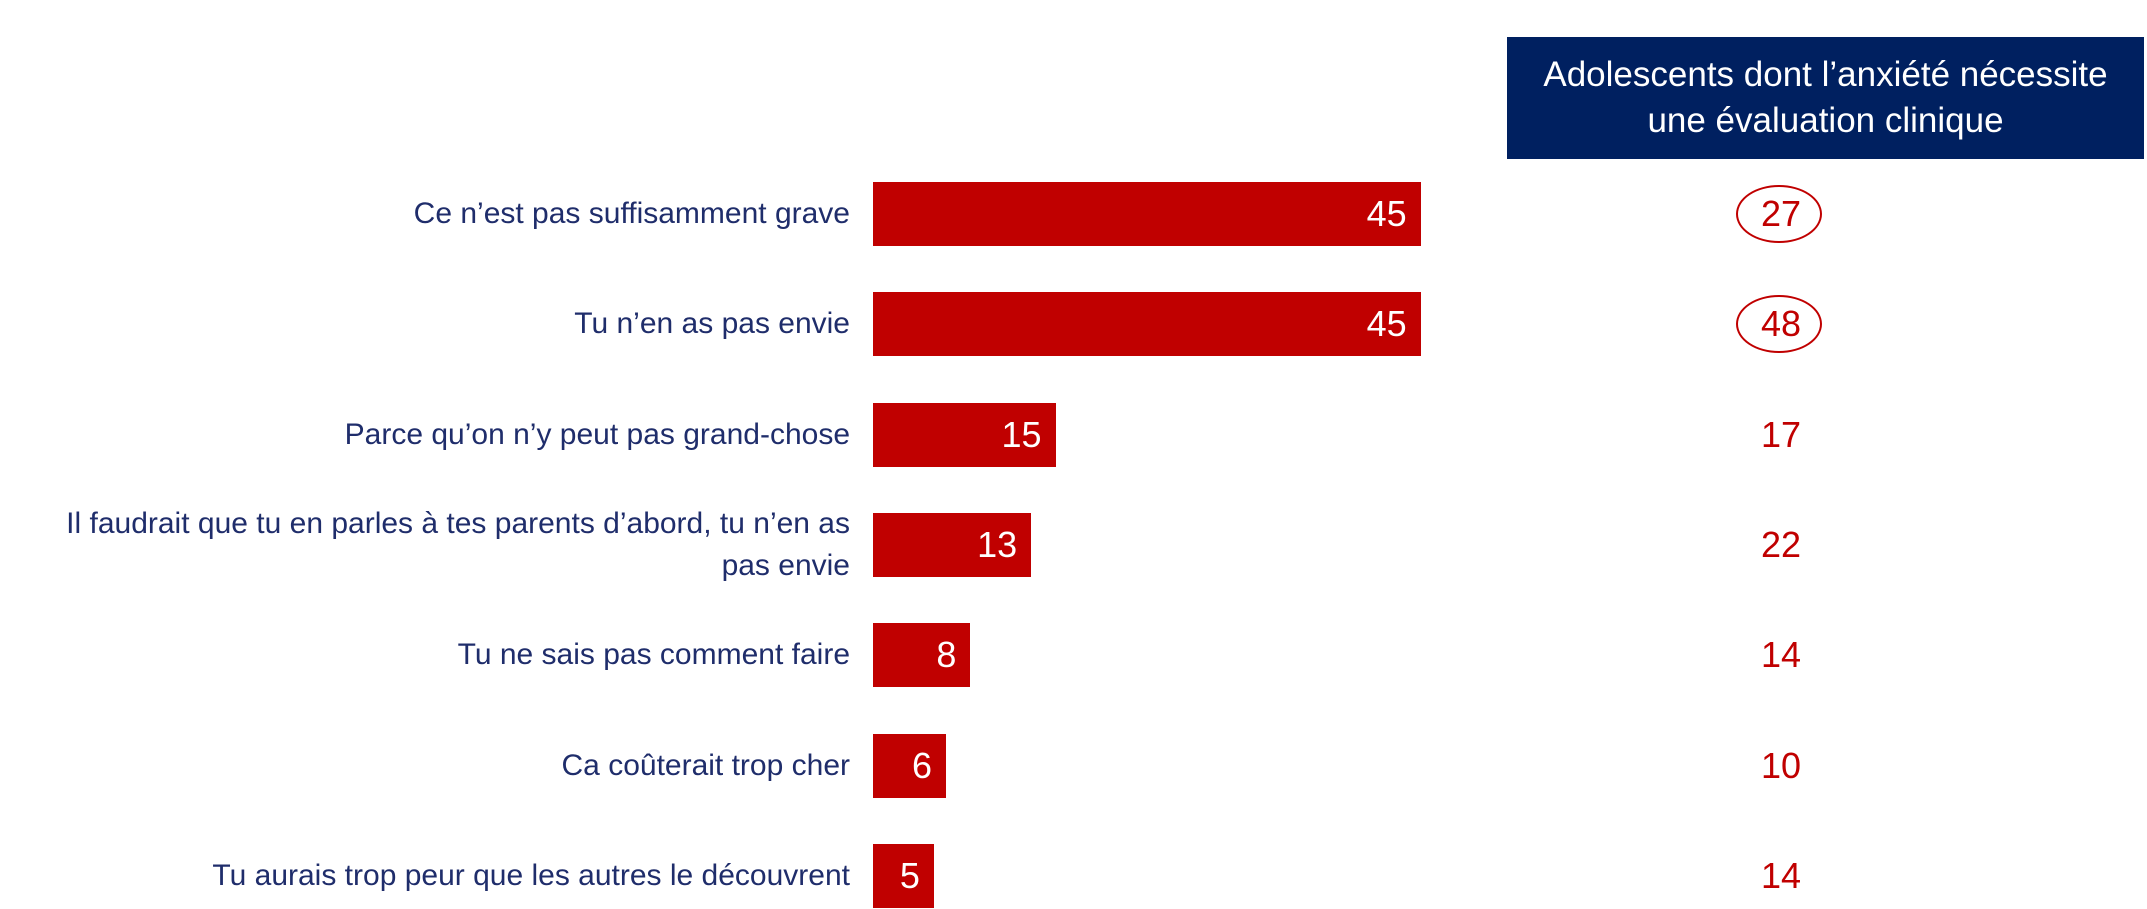 This screenshot has height=909, width=2147. What do you see at coordinates (909, 875) in the screenshot?
I see `value-label: 5` at bounding box center [909, 875].